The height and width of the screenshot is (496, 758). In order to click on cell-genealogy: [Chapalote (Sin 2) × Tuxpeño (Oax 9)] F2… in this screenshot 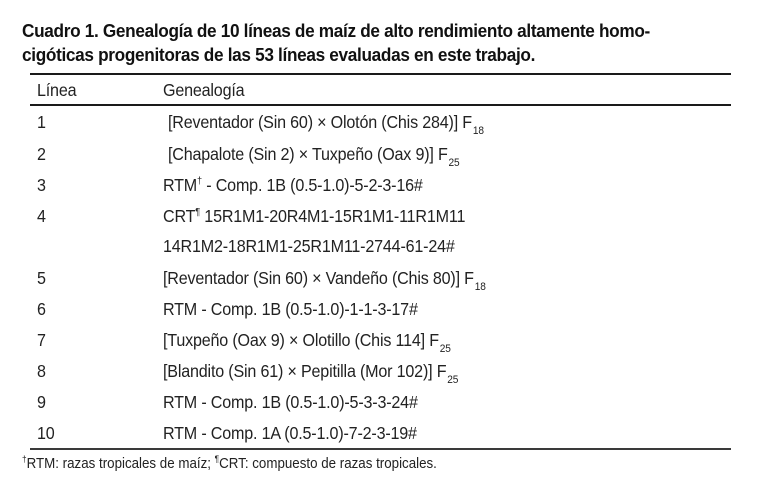, I will do `click(314, 155)`.